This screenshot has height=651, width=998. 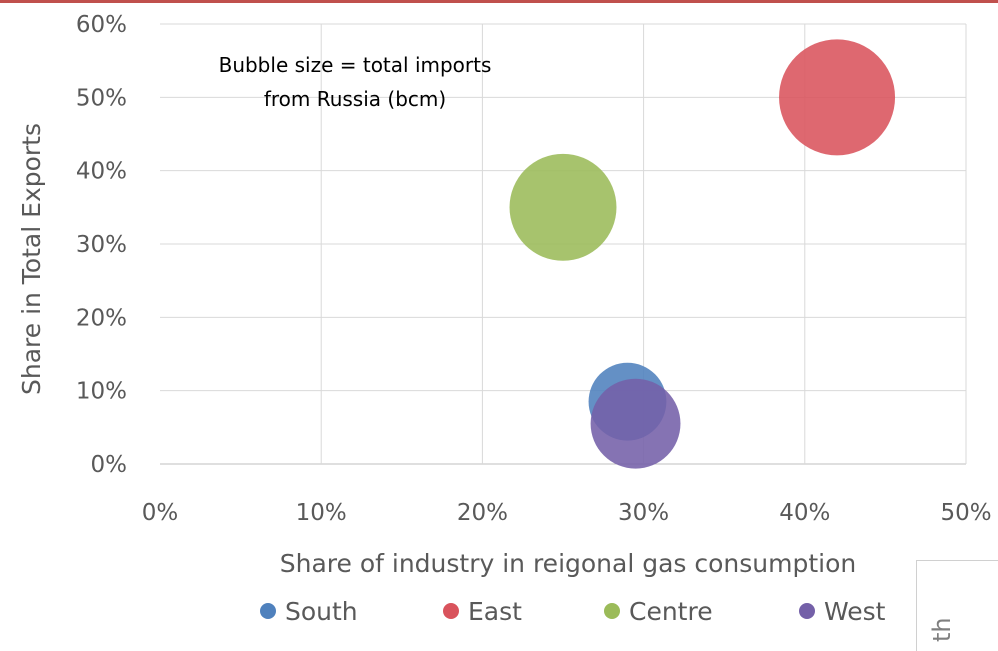 I want to click on x-tick-label: 30%, so click(x=643, y=513).